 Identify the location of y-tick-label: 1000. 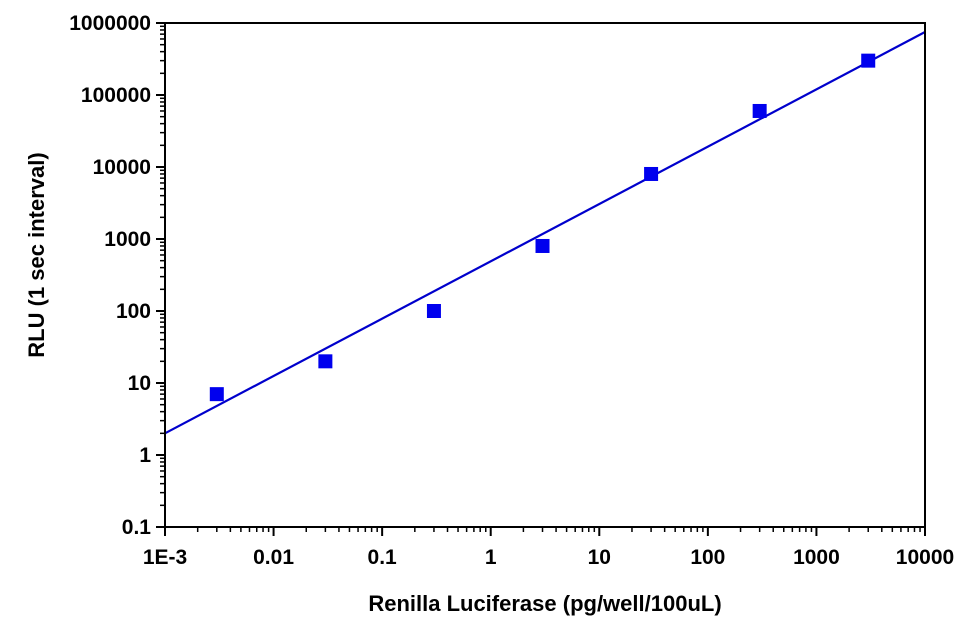
(127, 239).